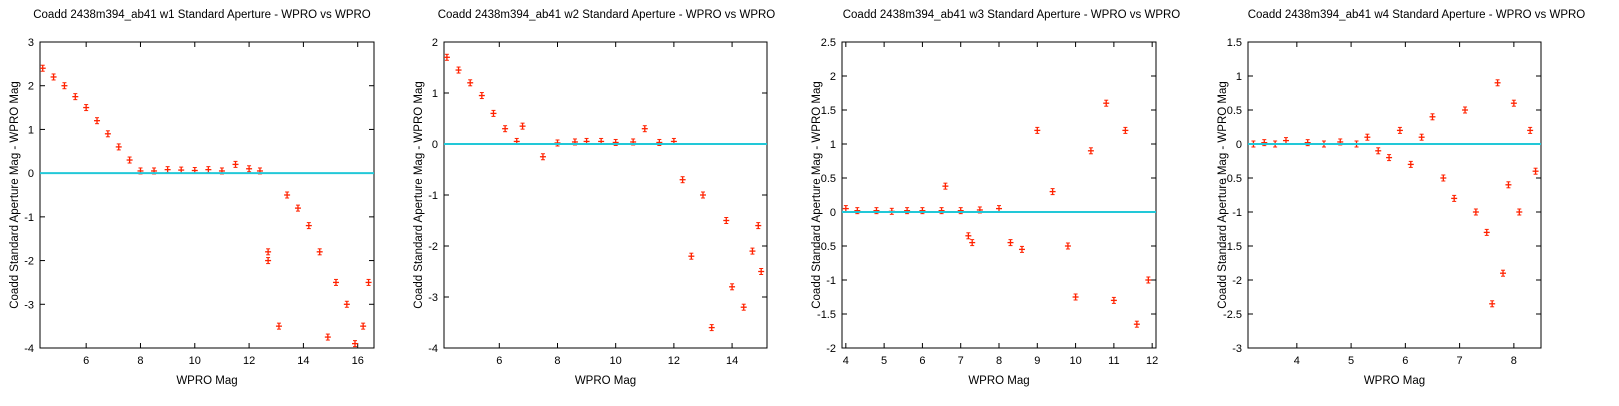 The height and width of the screenshot is (406, 1619). What do you see at coordinates (604, 192) in the screenshot?
I see `data-layer` at bounding box center [604, 192].